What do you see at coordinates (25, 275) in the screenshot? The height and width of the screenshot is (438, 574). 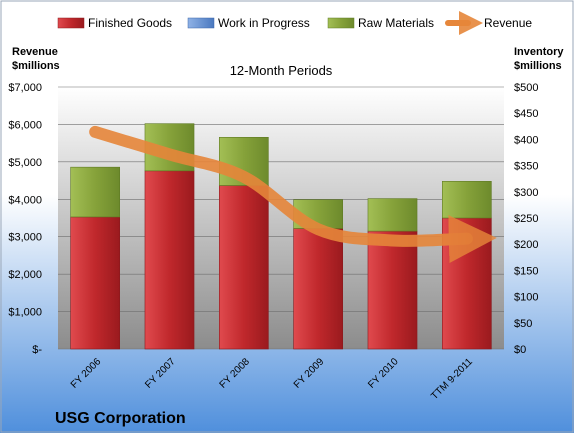 I see `left-tick-label: $2,000` at bounding box center [25, 275].